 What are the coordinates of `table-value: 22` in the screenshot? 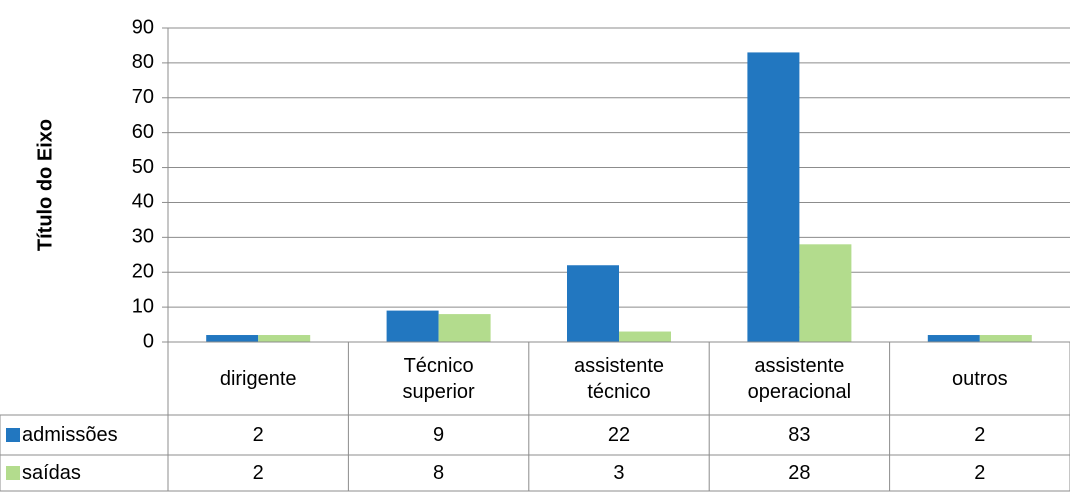 It's located at (619, 435).